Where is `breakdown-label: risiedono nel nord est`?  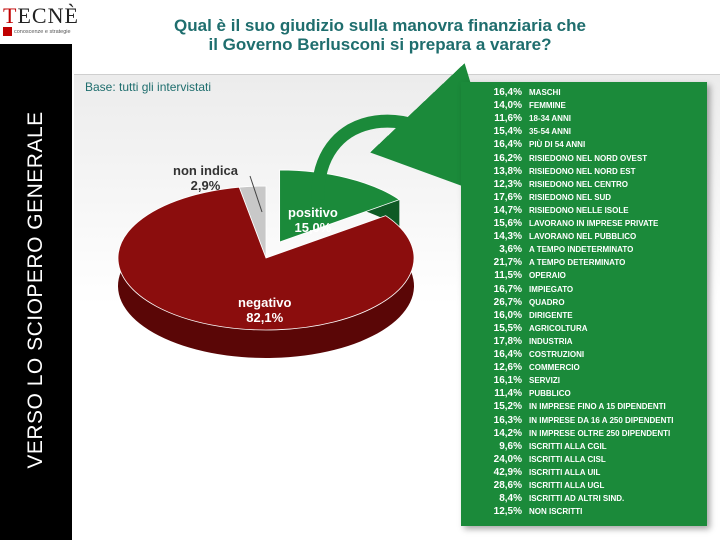
breakdown-label: risiedono nel nord est is located at coordinates (582, 171).